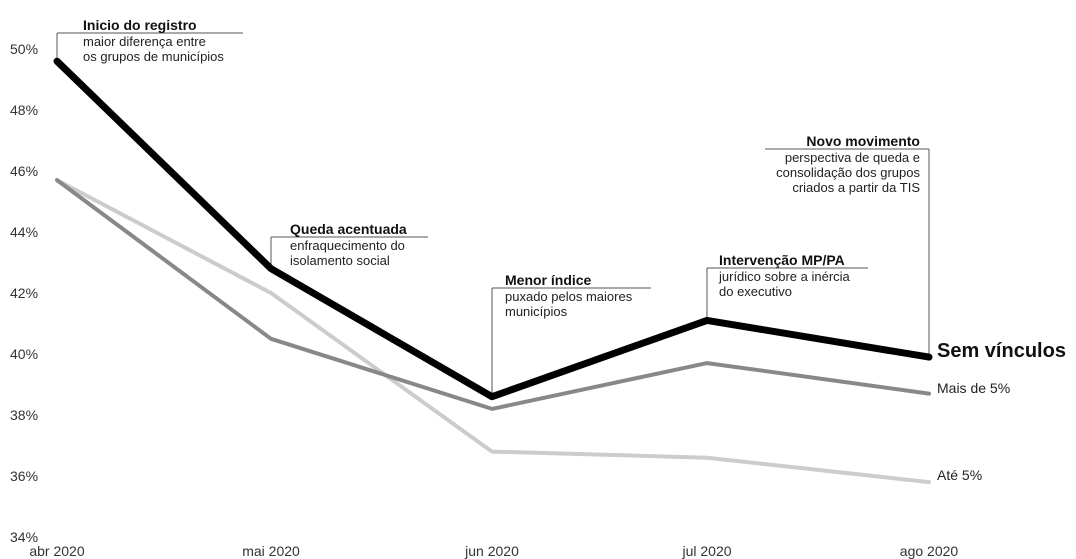 The height and width of the screenshot is (559, 1076). I want to click on x-tick-label: ago 2020, so click(929, 551).